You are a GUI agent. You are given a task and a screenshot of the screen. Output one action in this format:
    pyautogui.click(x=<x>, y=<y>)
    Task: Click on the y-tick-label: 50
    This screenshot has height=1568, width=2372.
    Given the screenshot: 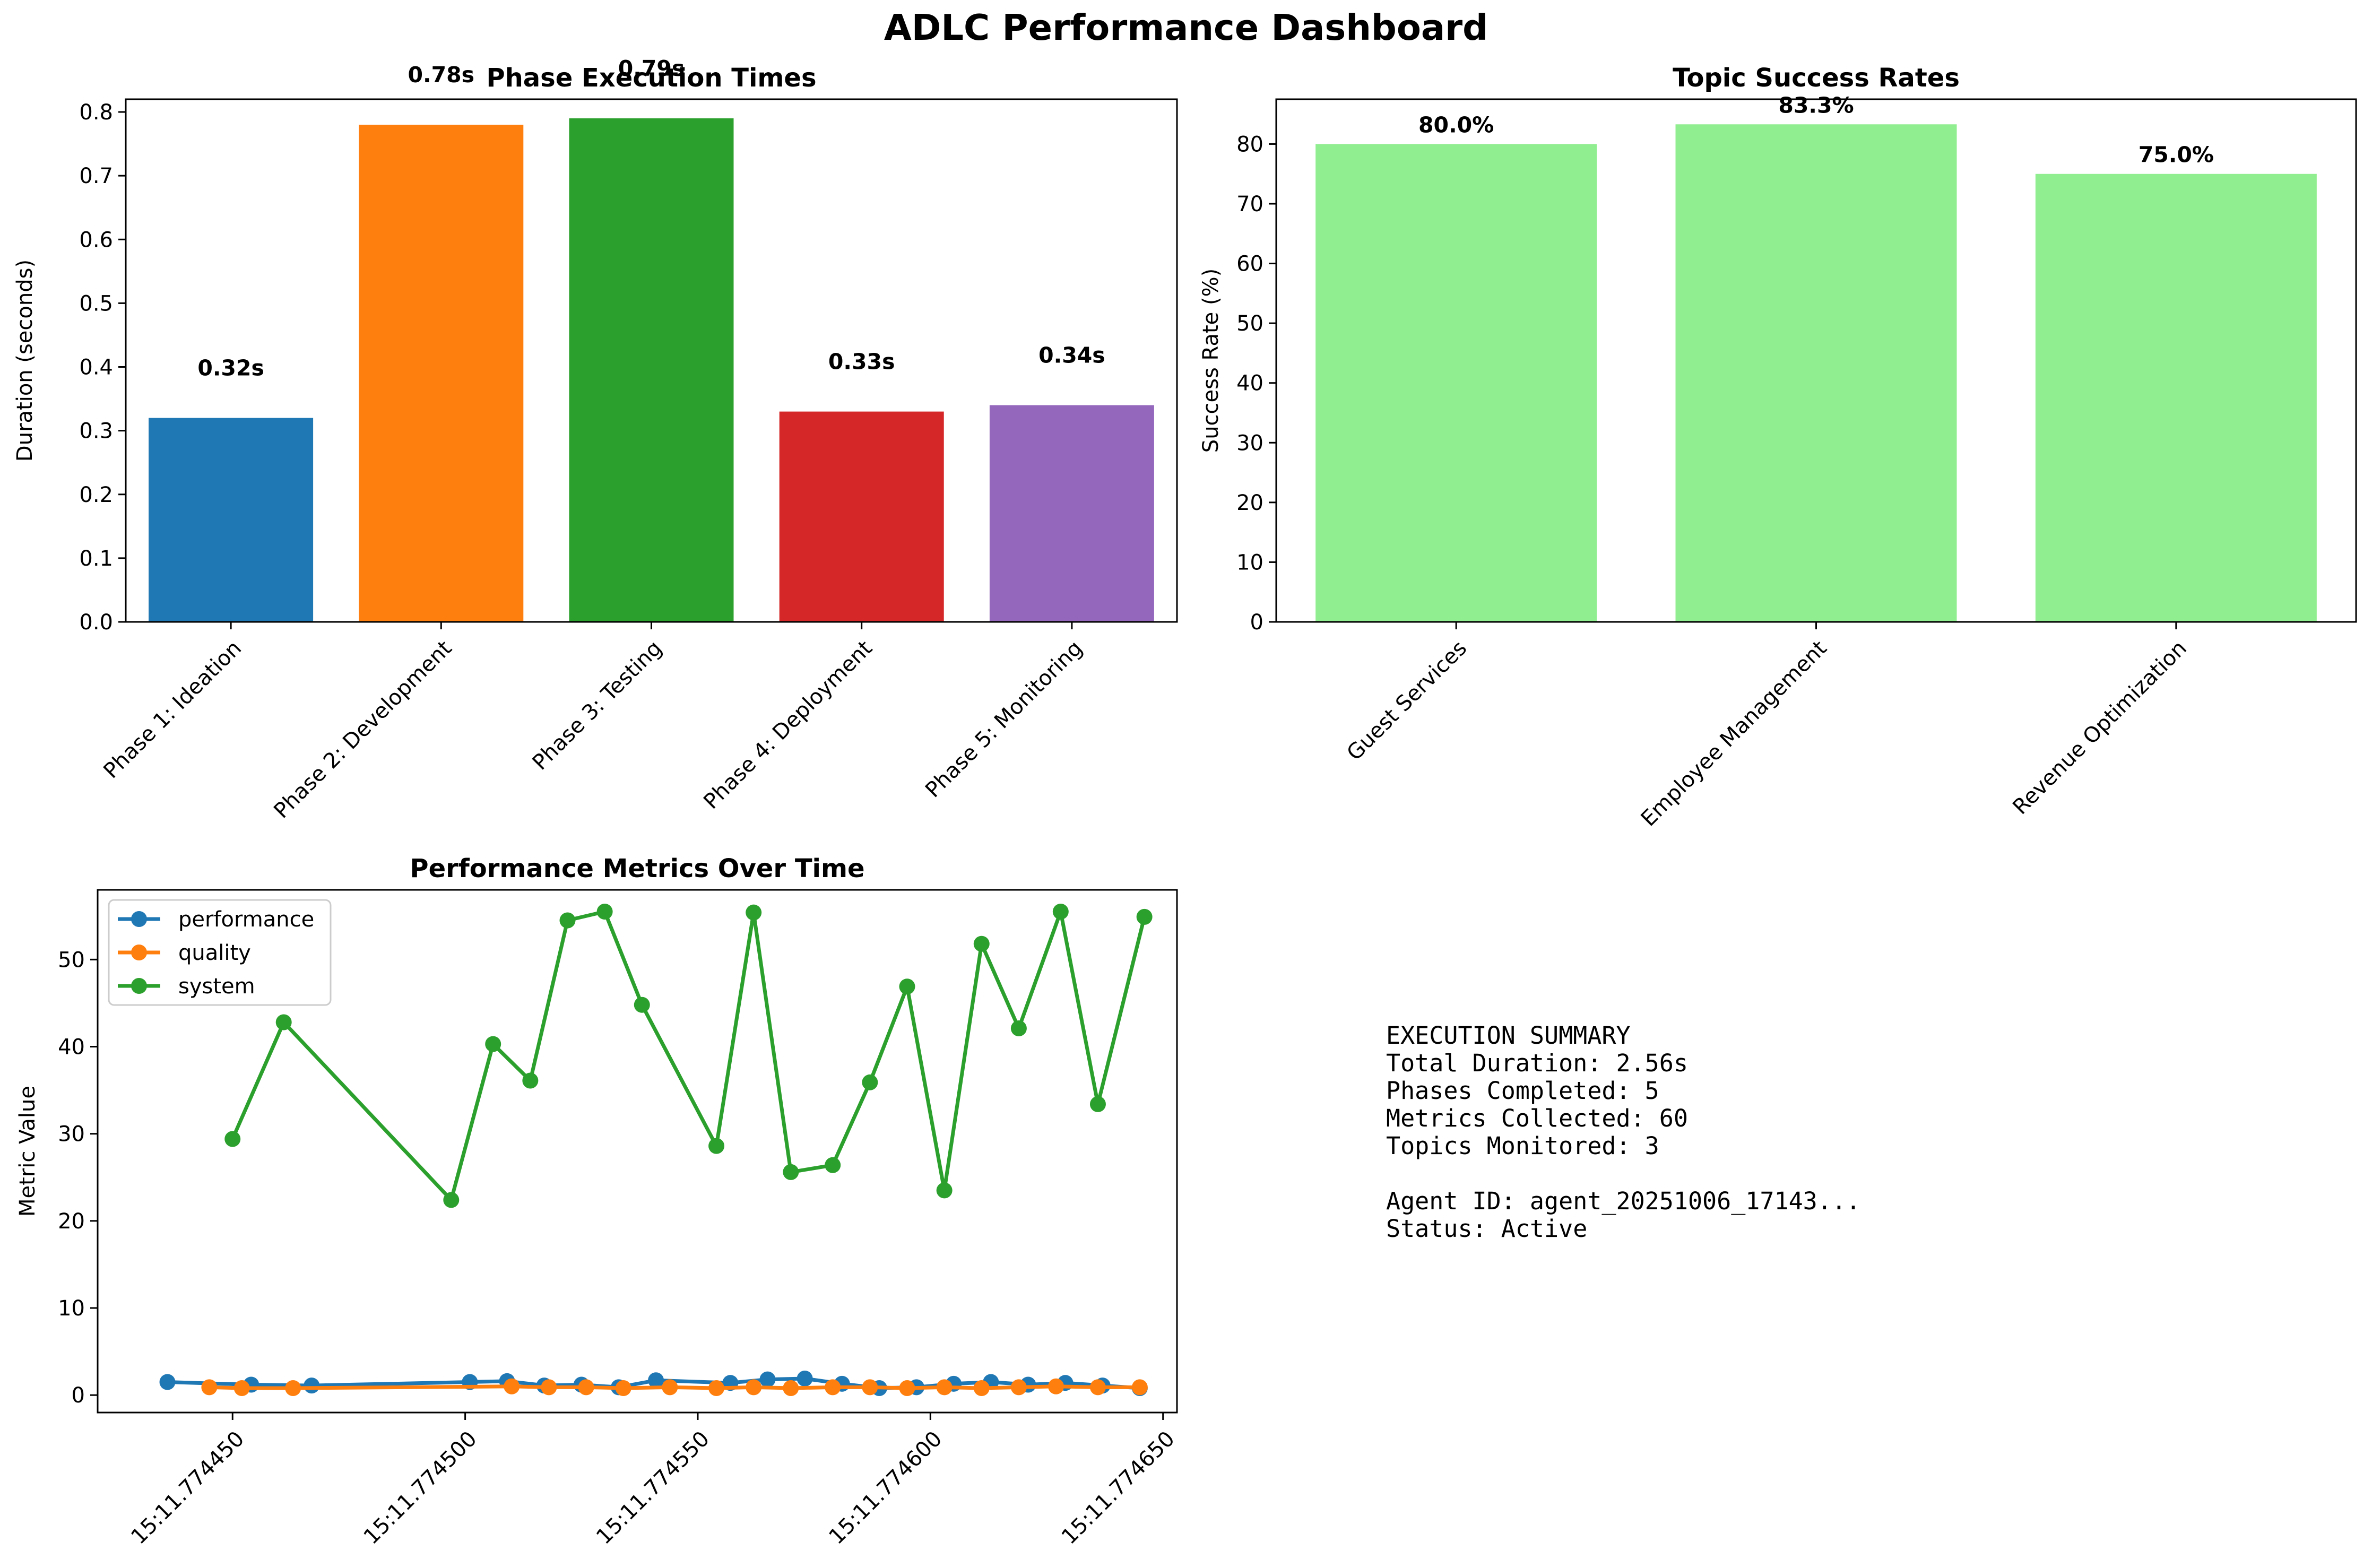 What is the action you would take?
    pyautogui.click(x=1250, y=323)
    